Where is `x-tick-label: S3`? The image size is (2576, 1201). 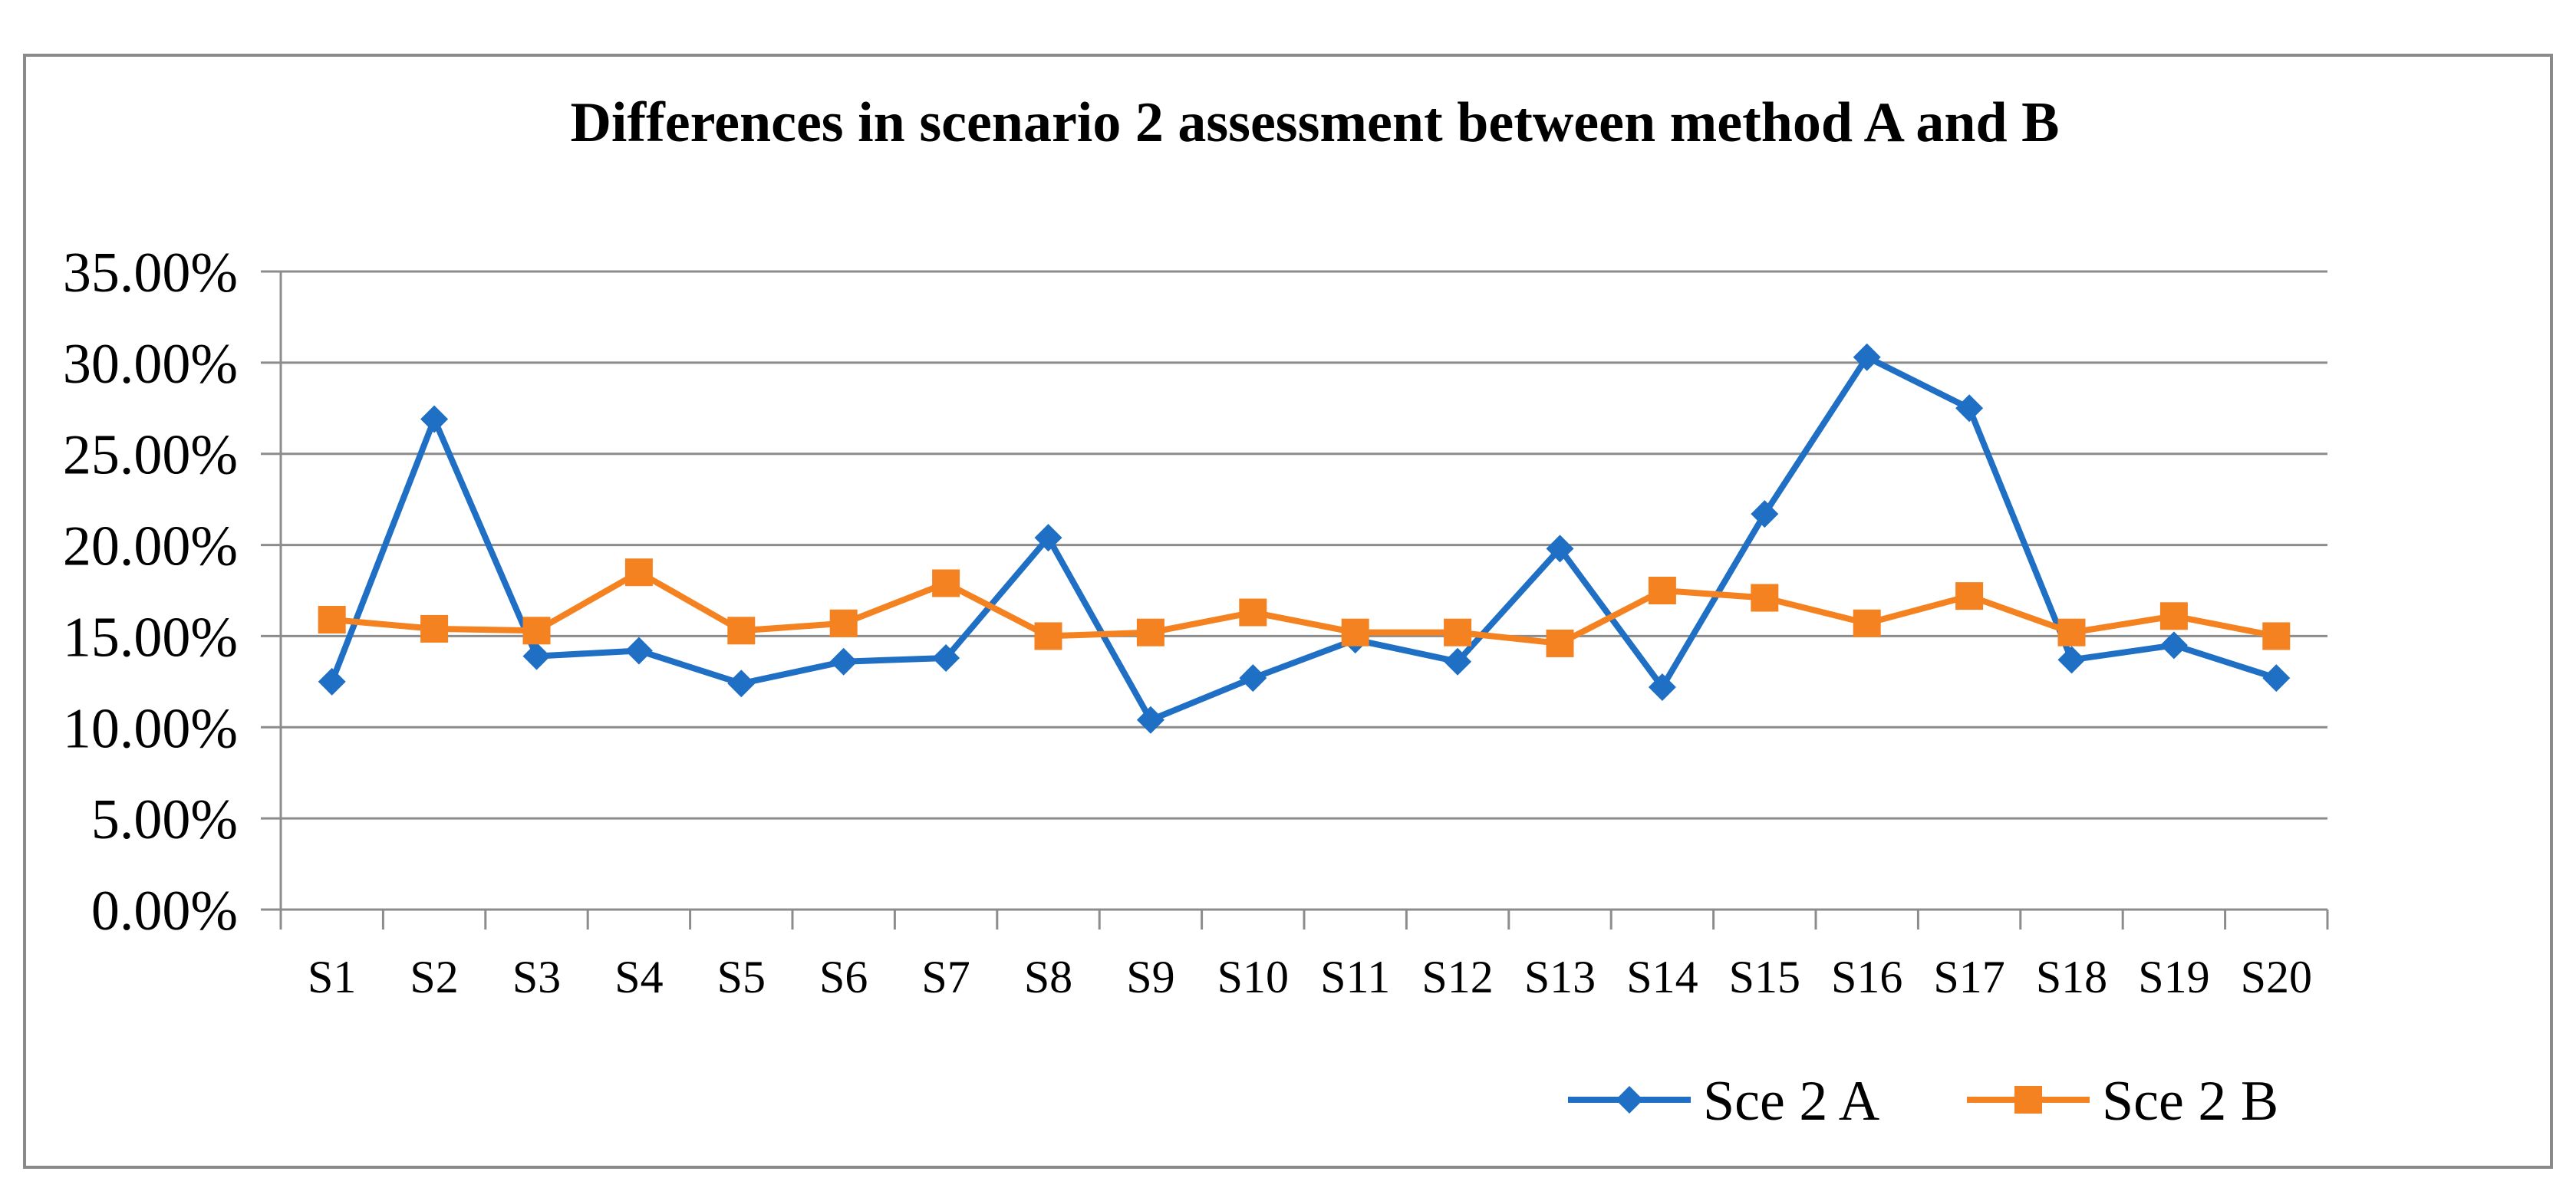 x-tick-label: S3 is located at coordinates (536, 977).